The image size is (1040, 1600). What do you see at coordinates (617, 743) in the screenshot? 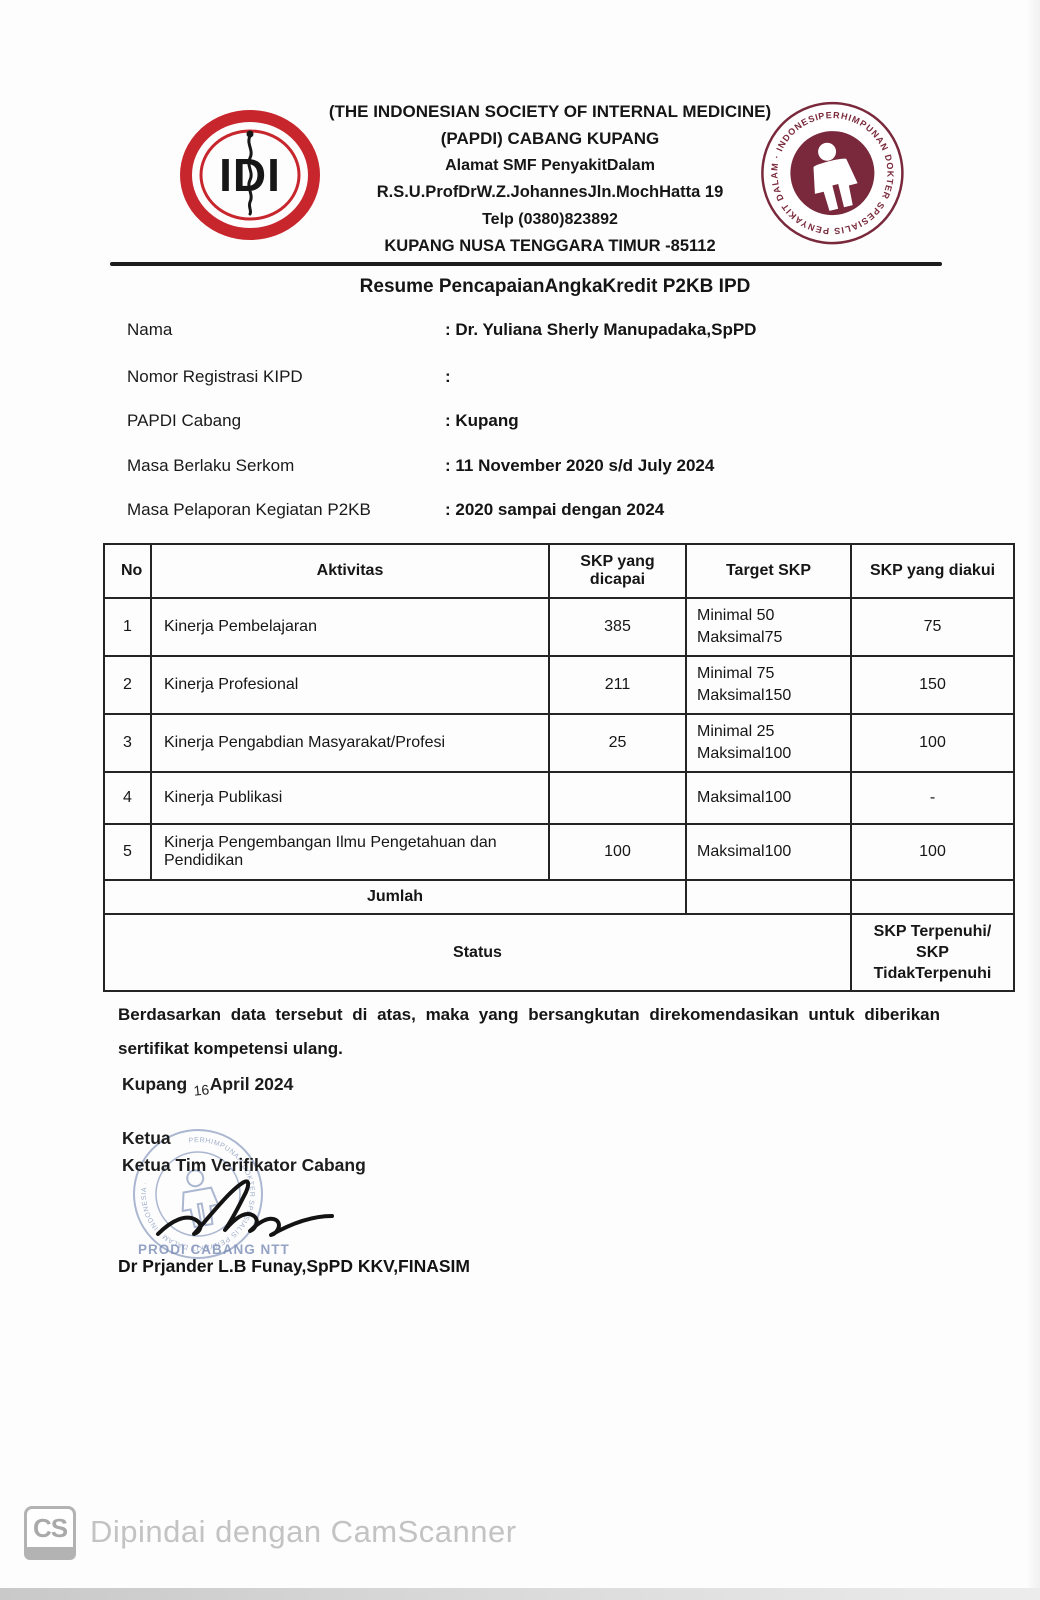
I see `cell-dicapai: 25` at bounding box center [617, 743].